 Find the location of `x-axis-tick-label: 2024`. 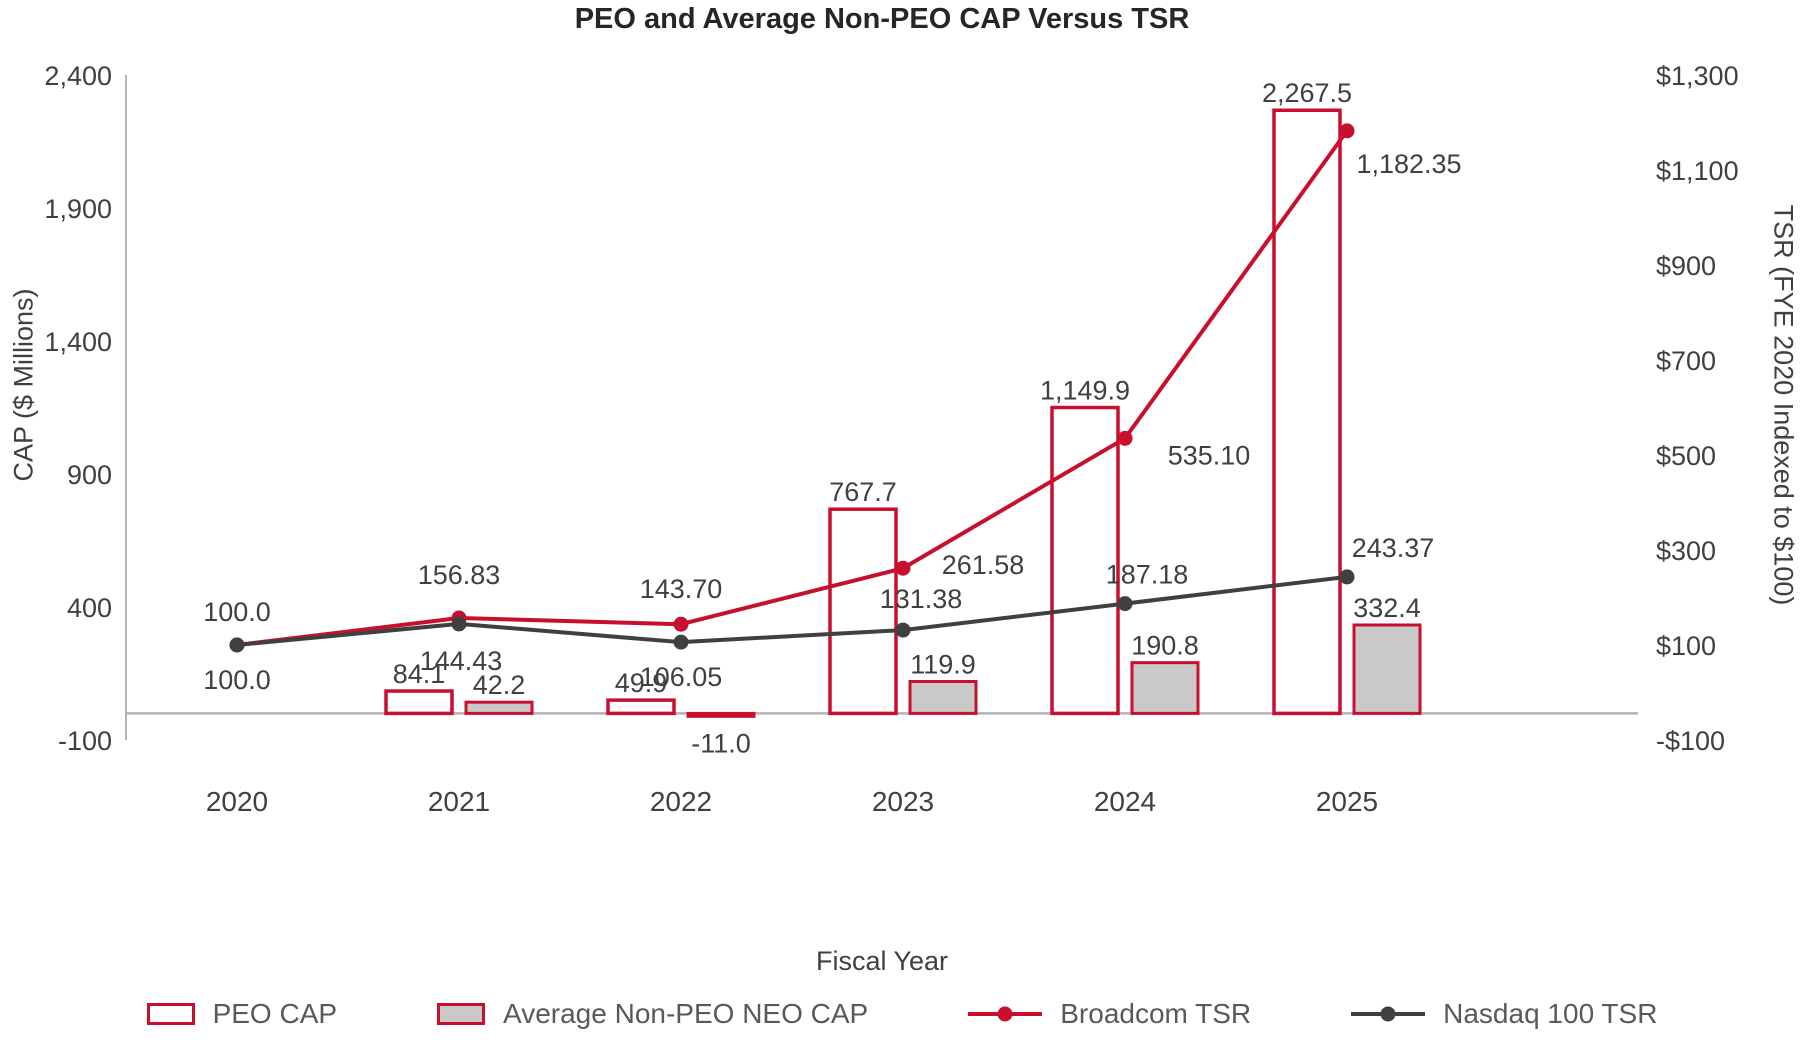

x-axis-tick-label: 2024 is located at coordinates (1125, 801).